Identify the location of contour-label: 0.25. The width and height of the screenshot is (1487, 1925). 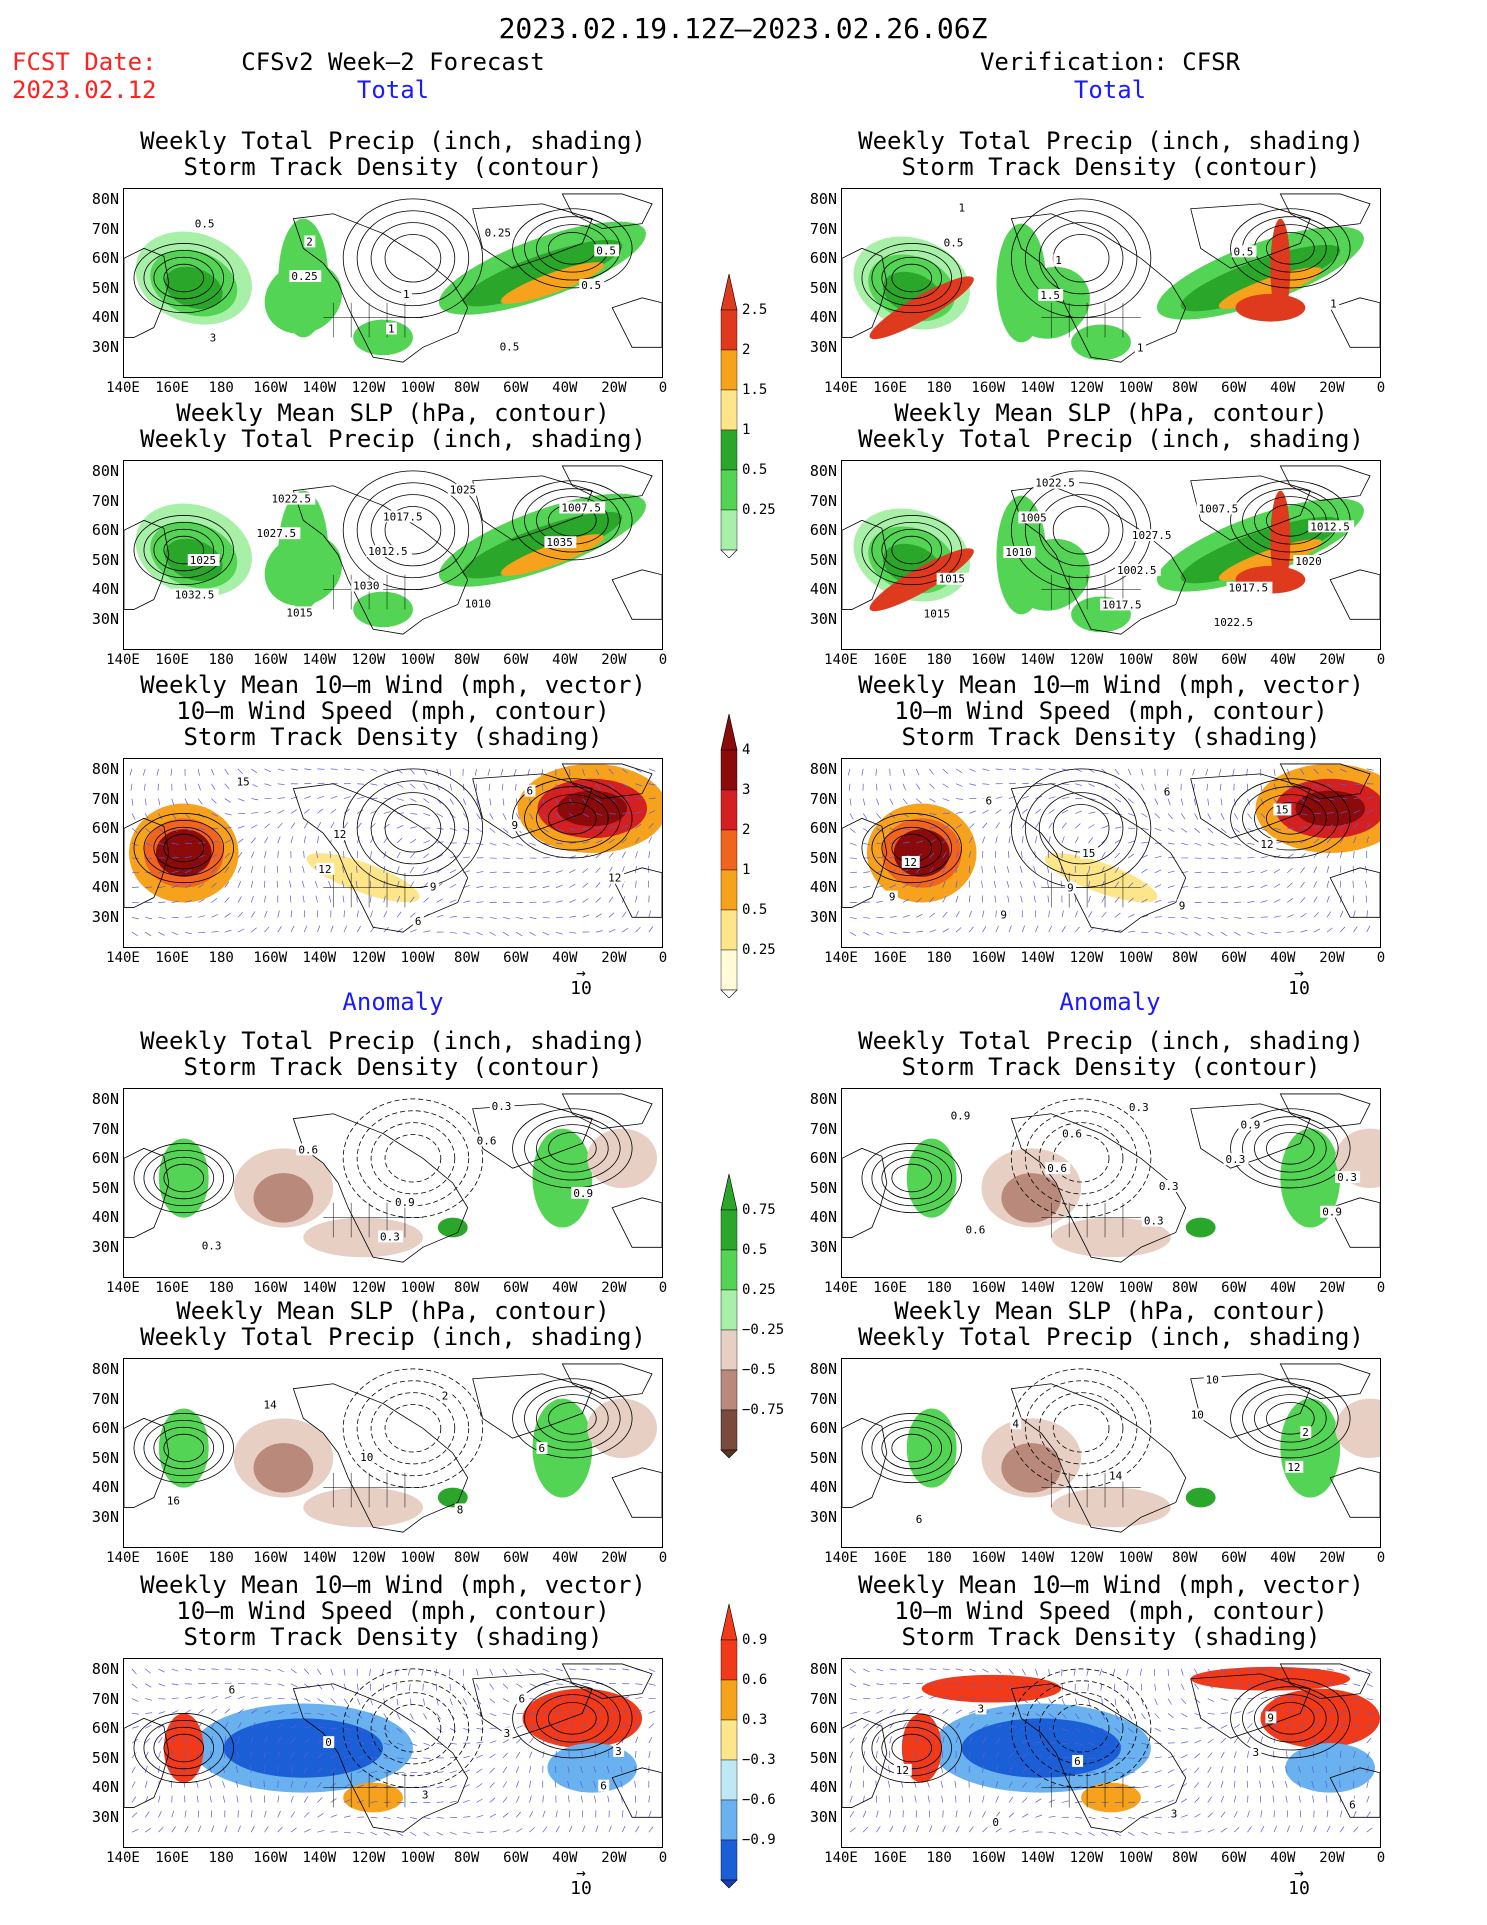
(304, 276).